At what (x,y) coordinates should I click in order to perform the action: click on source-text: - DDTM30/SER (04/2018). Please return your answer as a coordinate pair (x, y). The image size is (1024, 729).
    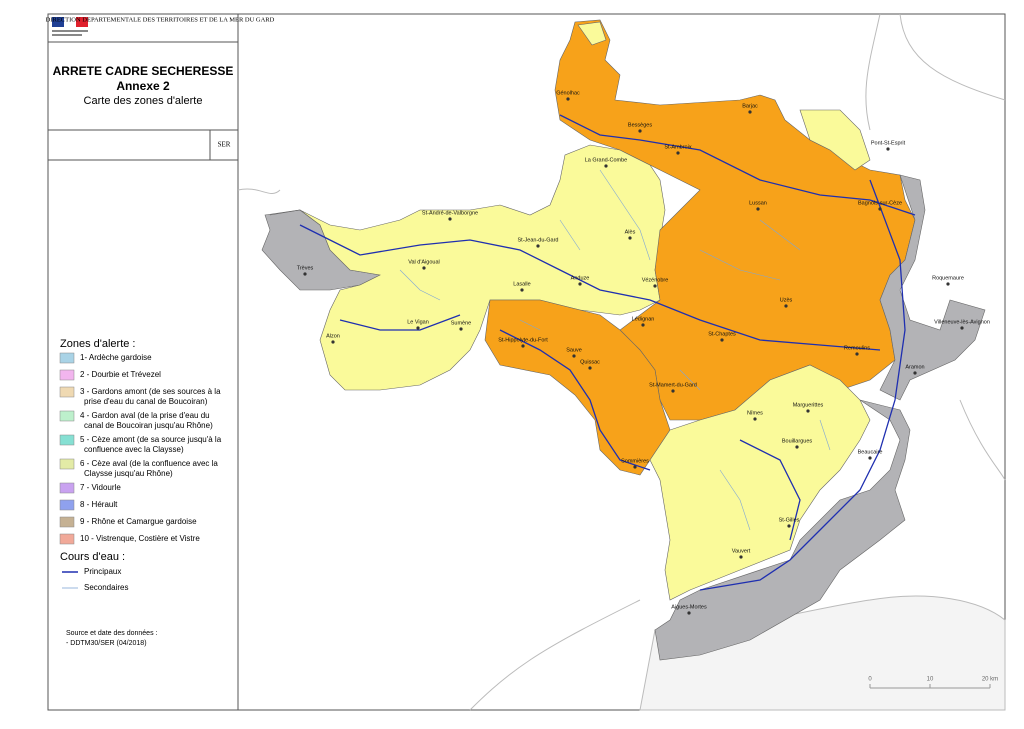
    Looking at the image, I should click on (106, 643).